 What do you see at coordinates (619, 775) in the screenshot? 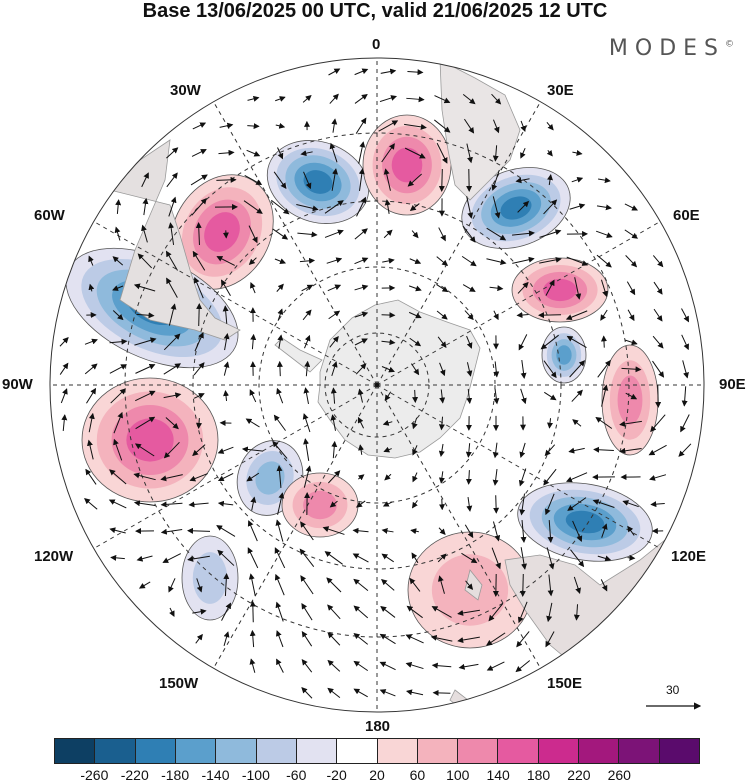
I see `colorbar-tick-label: 260` at bounding box center [619, 775].